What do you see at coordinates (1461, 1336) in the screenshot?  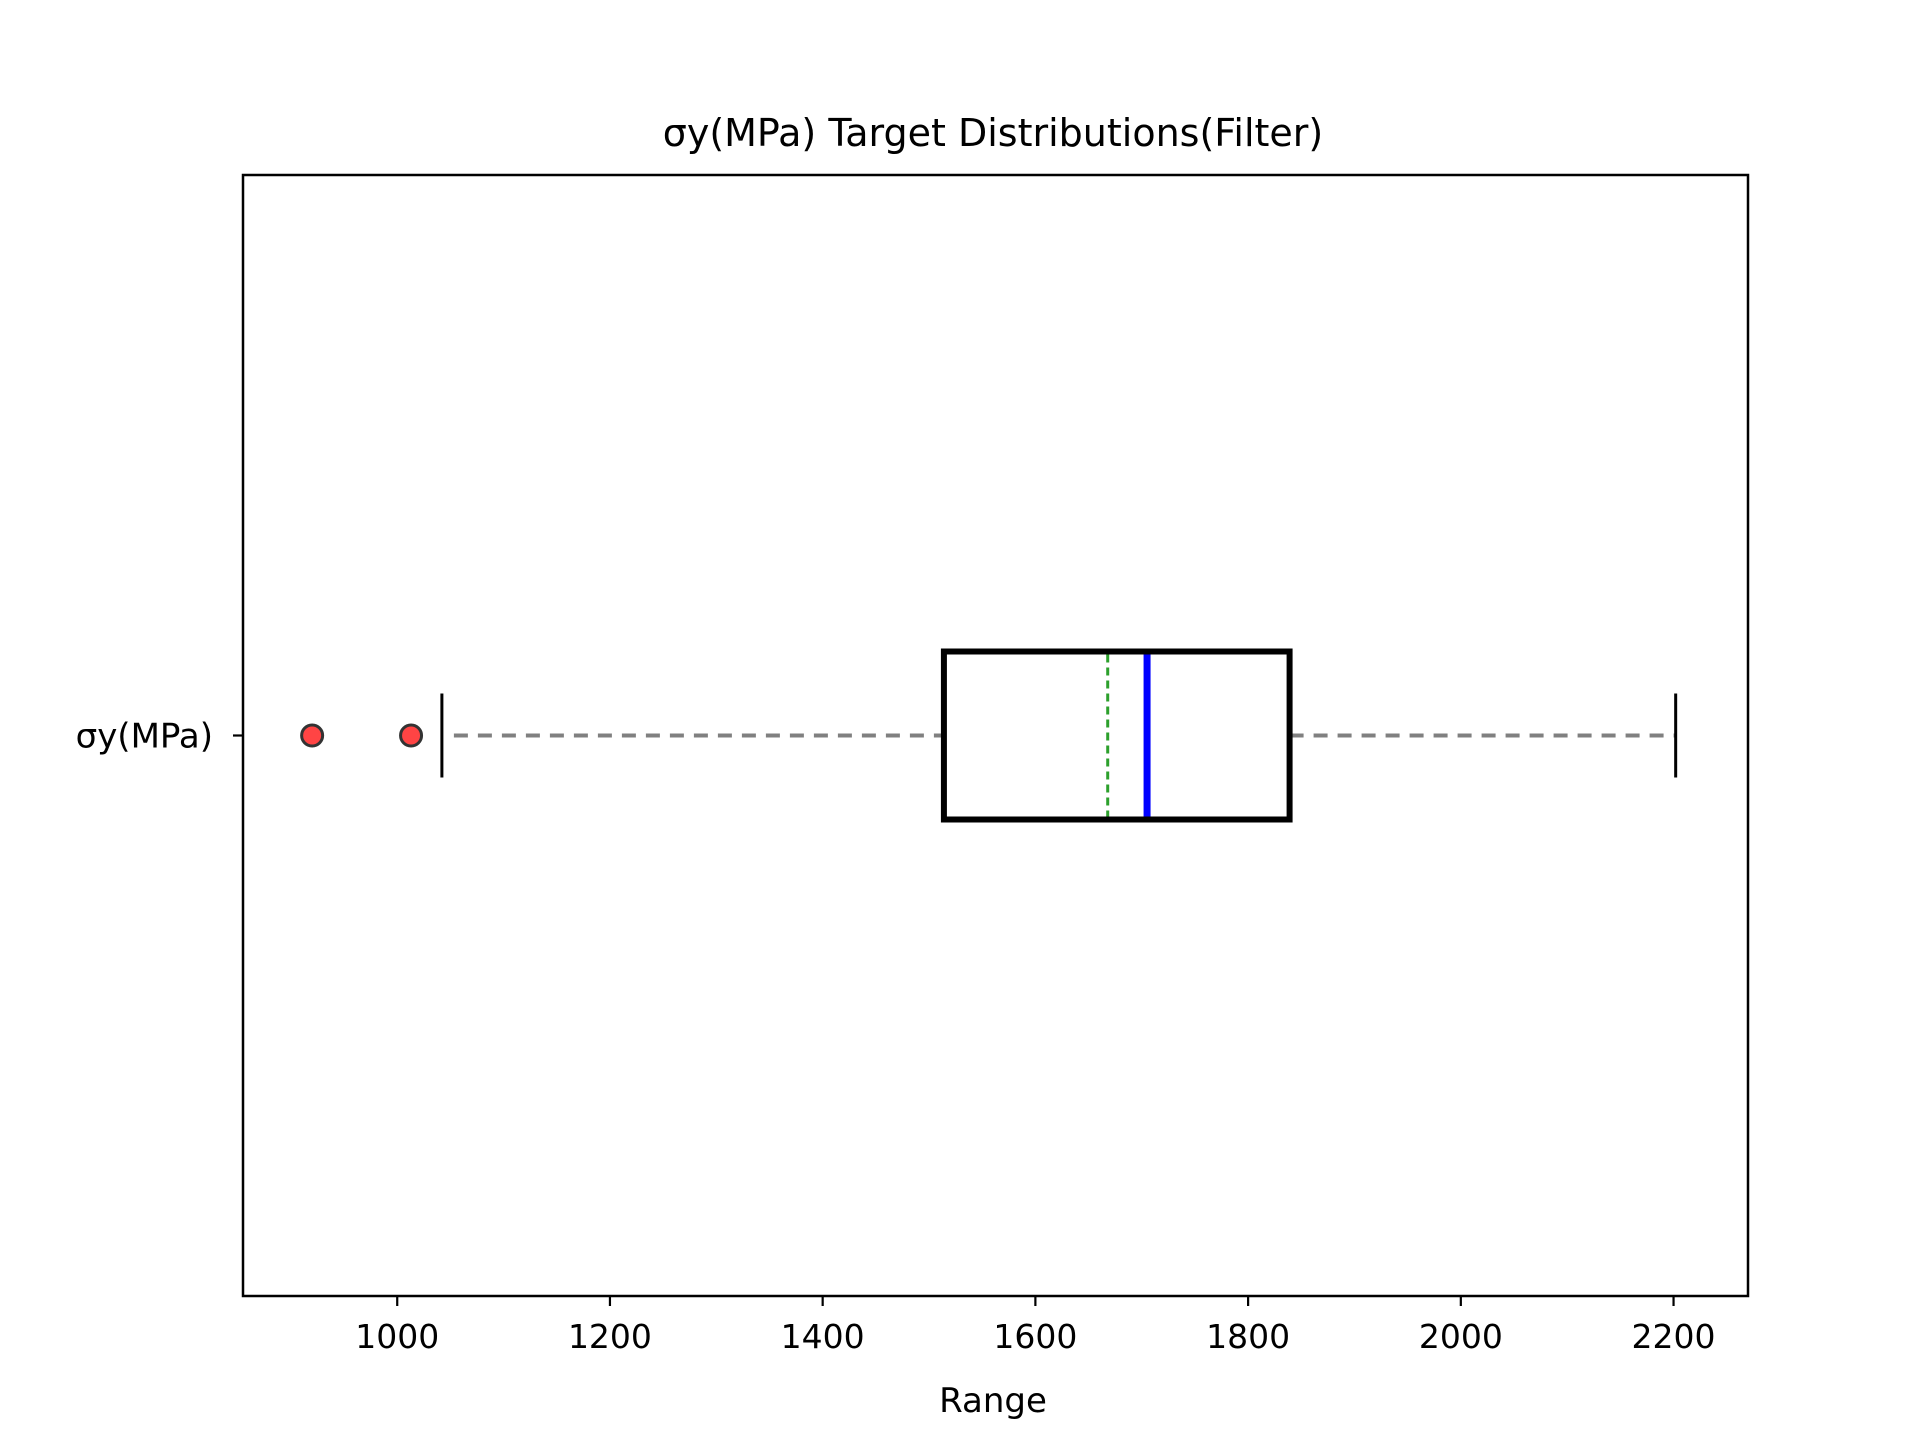 I see `x-tick-label-2000: 2000` at bounding box center [1461, 1336].